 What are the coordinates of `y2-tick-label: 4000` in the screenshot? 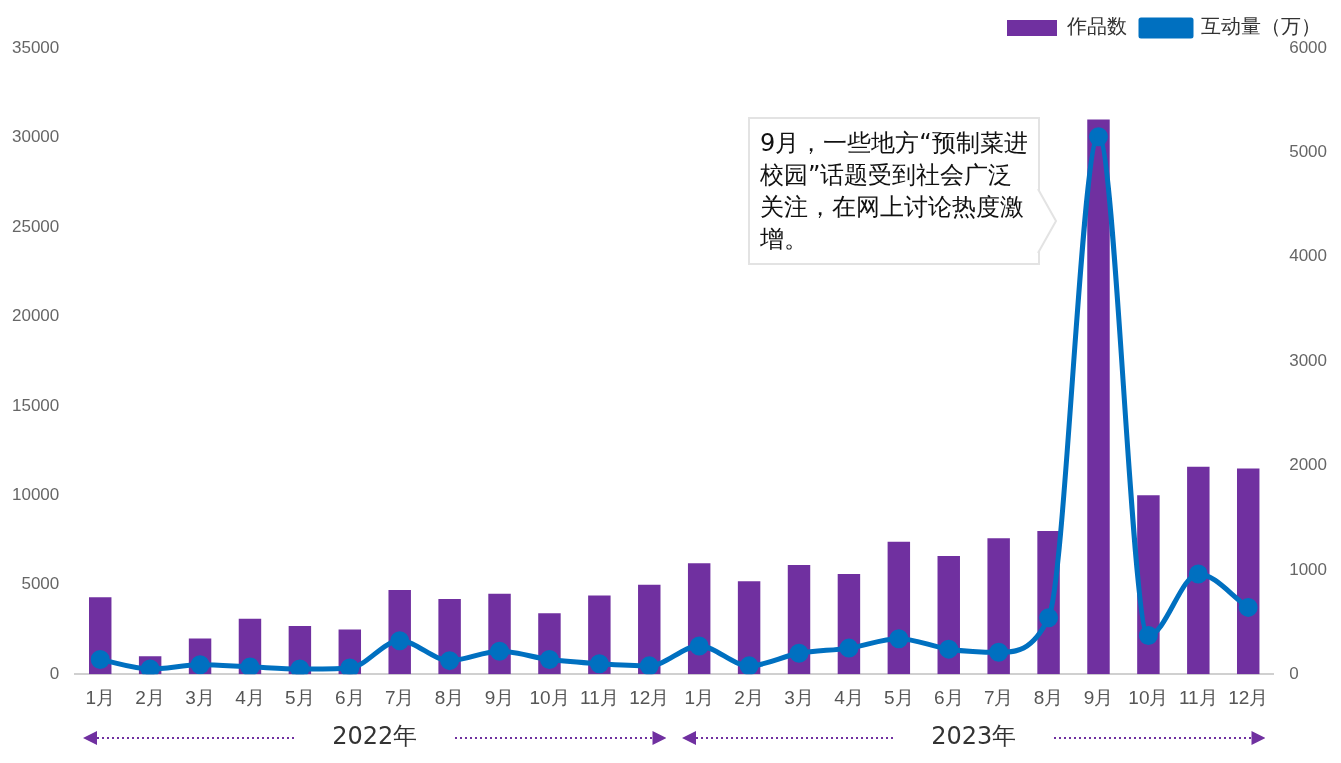 It's located at (1308, 256).